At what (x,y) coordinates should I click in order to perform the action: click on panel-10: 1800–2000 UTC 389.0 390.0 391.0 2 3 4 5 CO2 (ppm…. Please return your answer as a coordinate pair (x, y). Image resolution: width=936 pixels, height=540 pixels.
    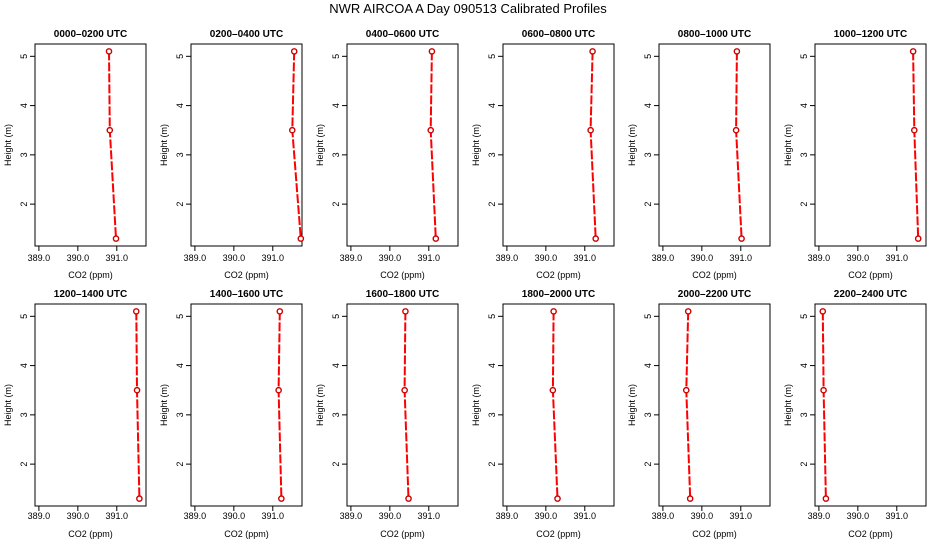
    Looking at the image, I should click on (543, 414).